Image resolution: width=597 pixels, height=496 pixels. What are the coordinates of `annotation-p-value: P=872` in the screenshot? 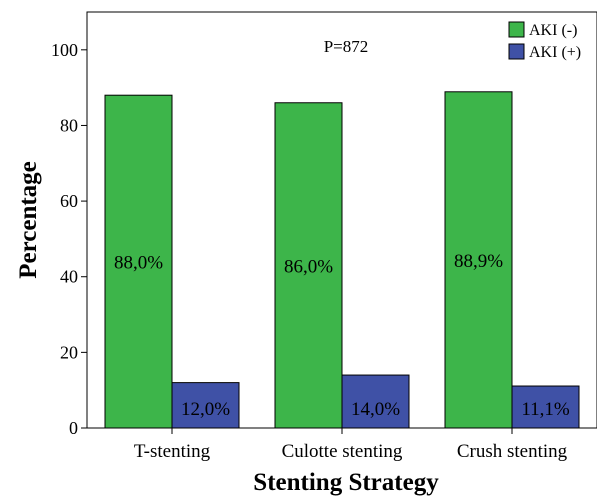 It's located at (346, 46).